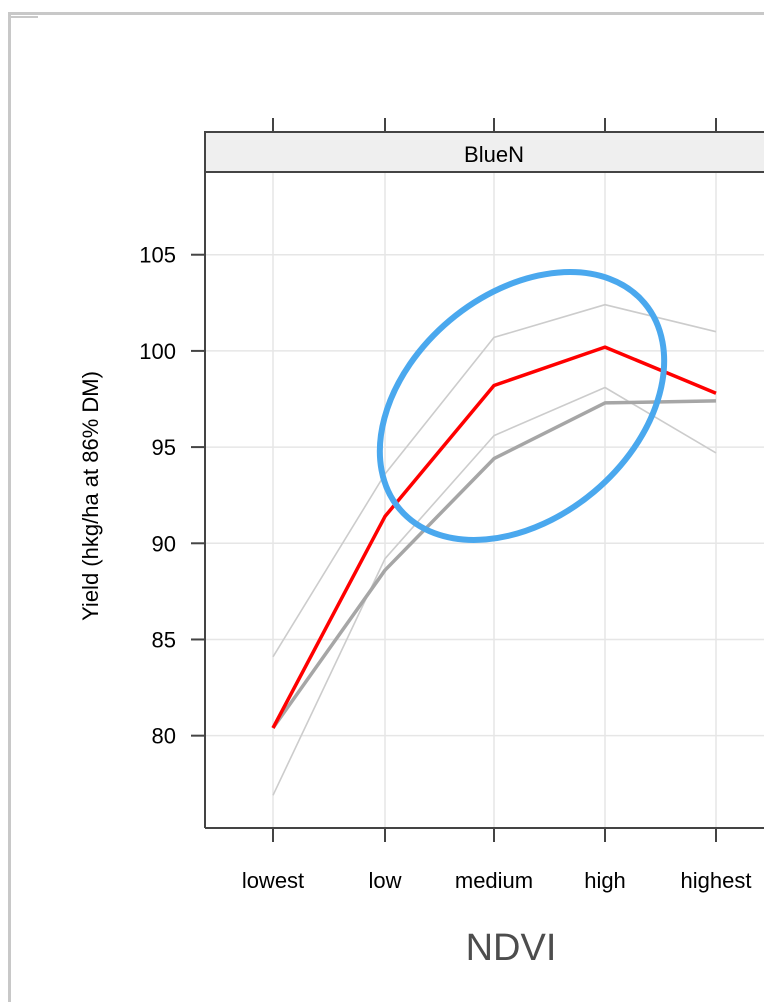  I want to click on panel-title: BlueN, so click(494, 154).